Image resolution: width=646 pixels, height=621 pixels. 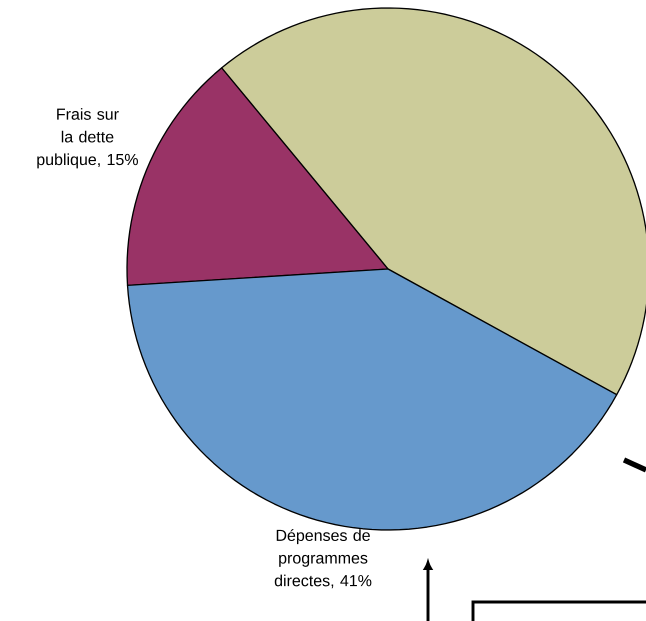 What do you see at coordinates (87, 138) in the screenshot?
I see `slice-label: Frais sur la dette publique, 15%` at bounding box center [87, 138].